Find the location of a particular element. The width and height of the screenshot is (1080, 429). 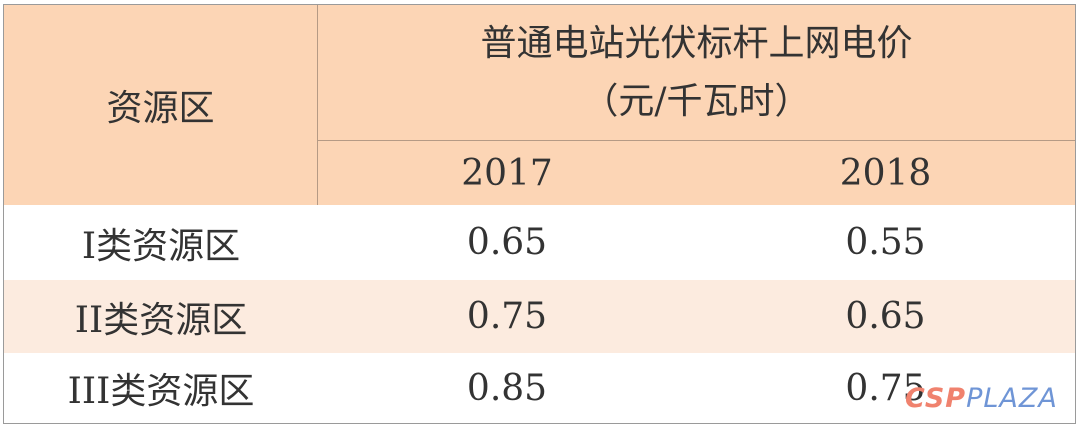

price-2018-cell: 0.55 is located at coordinates (885, 242).